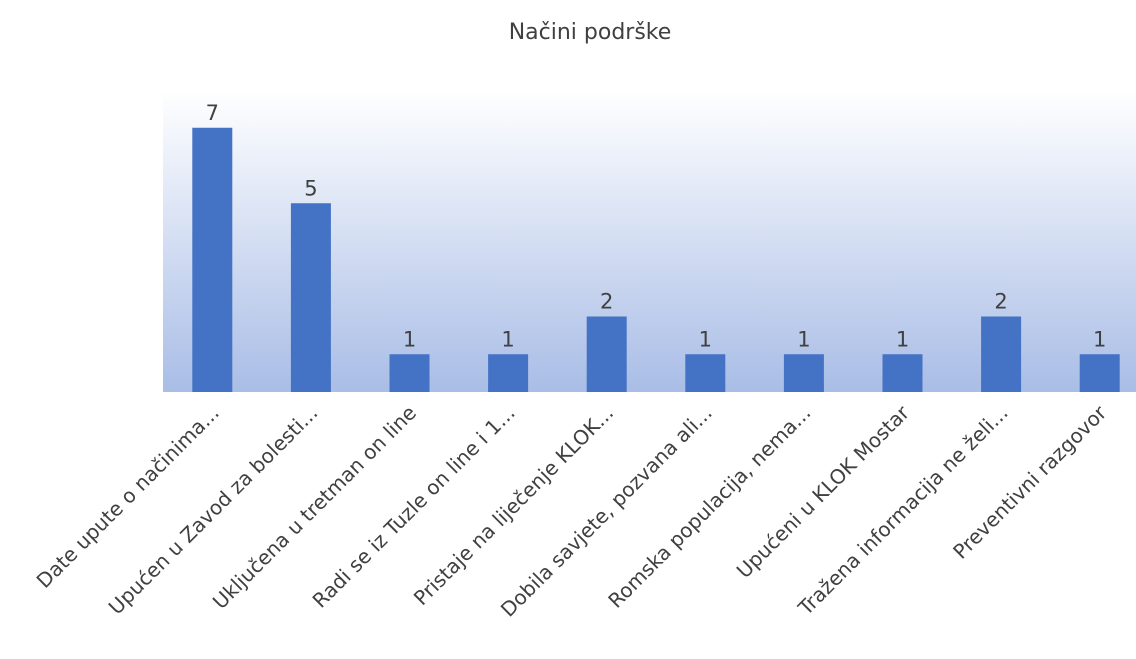  Describe the element at coordinates (310, 188) in the screenshot. I see `data-label: 5` at that location.